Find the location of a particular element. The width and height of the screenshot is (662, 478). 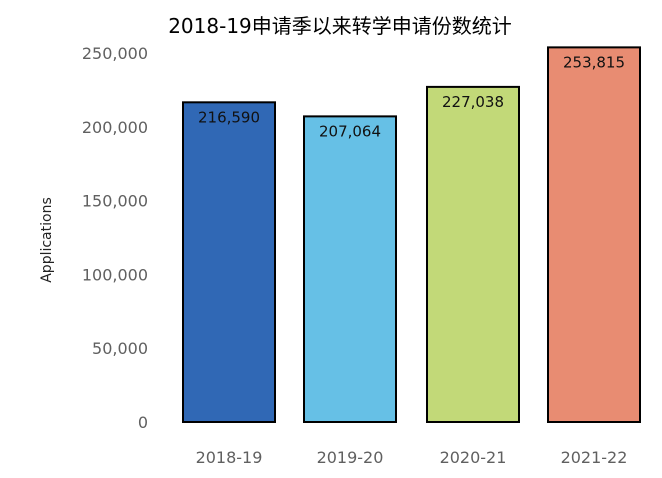

data-label: 216,590 is located at coordinates (229, 117).